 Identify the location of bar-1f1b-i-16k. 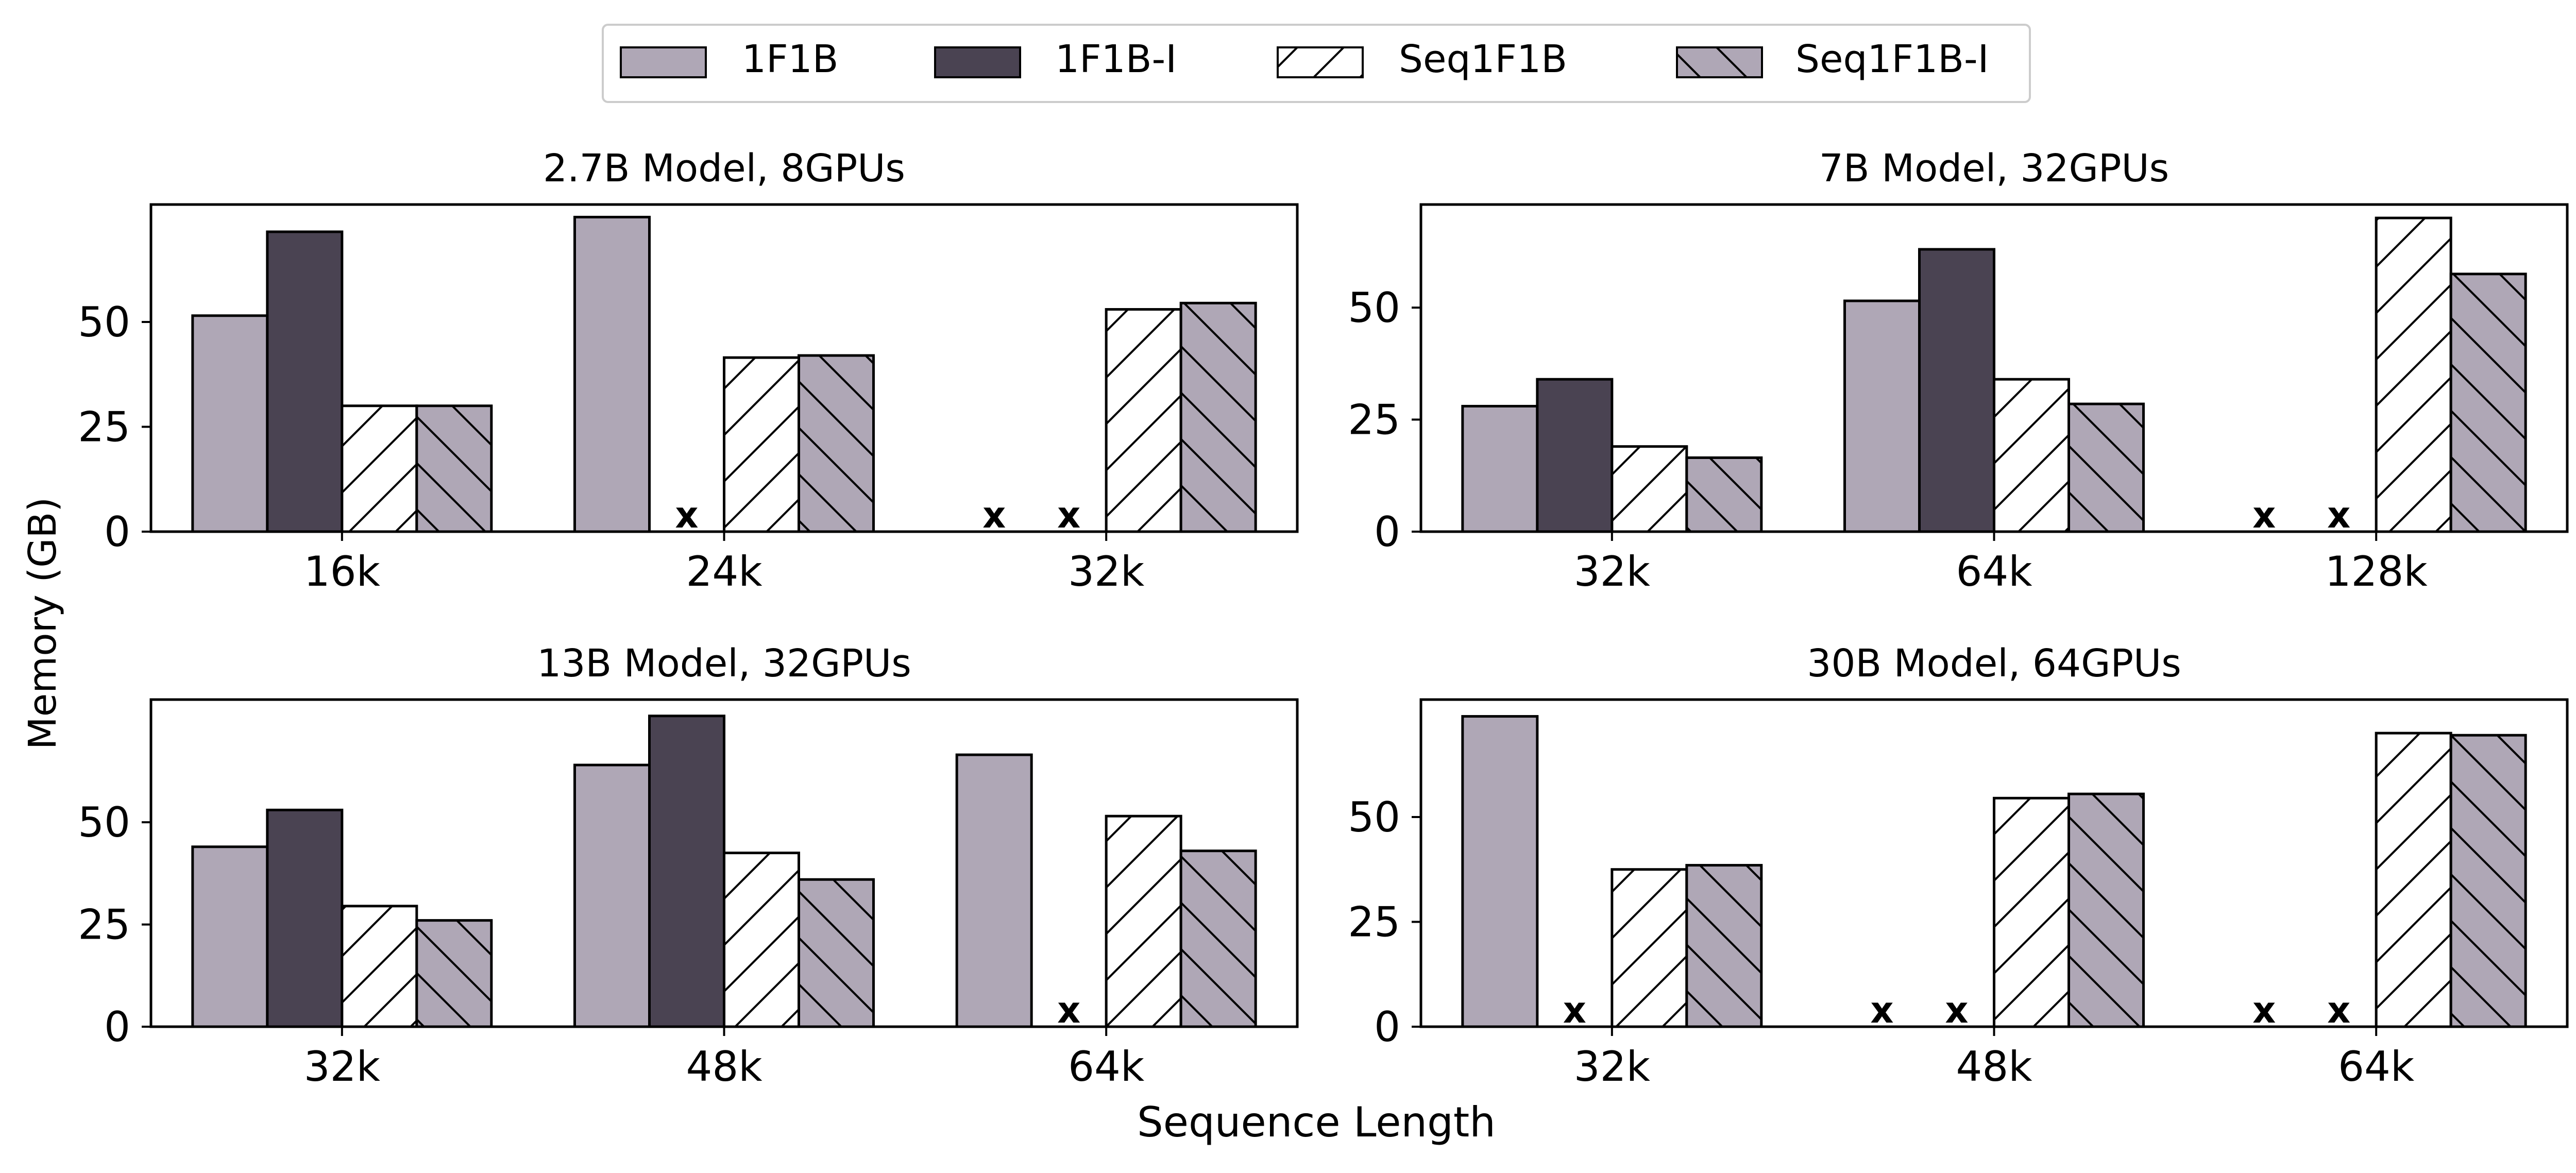
(305, 381).